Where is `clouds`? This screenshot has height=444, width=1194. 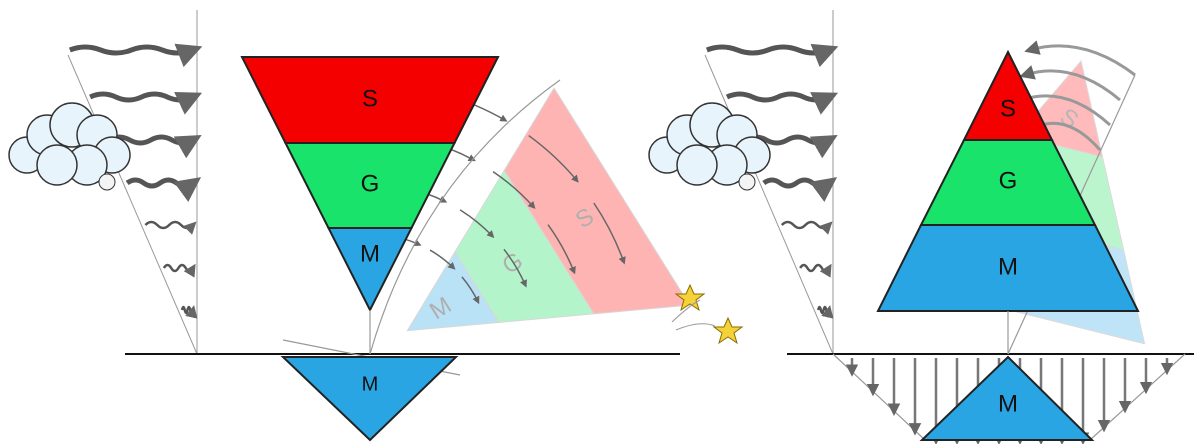 clouds is located at coordinates (389, 146).